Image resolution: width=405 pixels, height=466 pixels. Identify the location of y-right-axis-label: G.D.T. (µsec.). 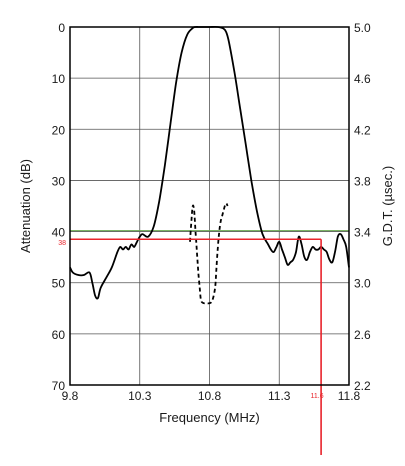
(387, 206).